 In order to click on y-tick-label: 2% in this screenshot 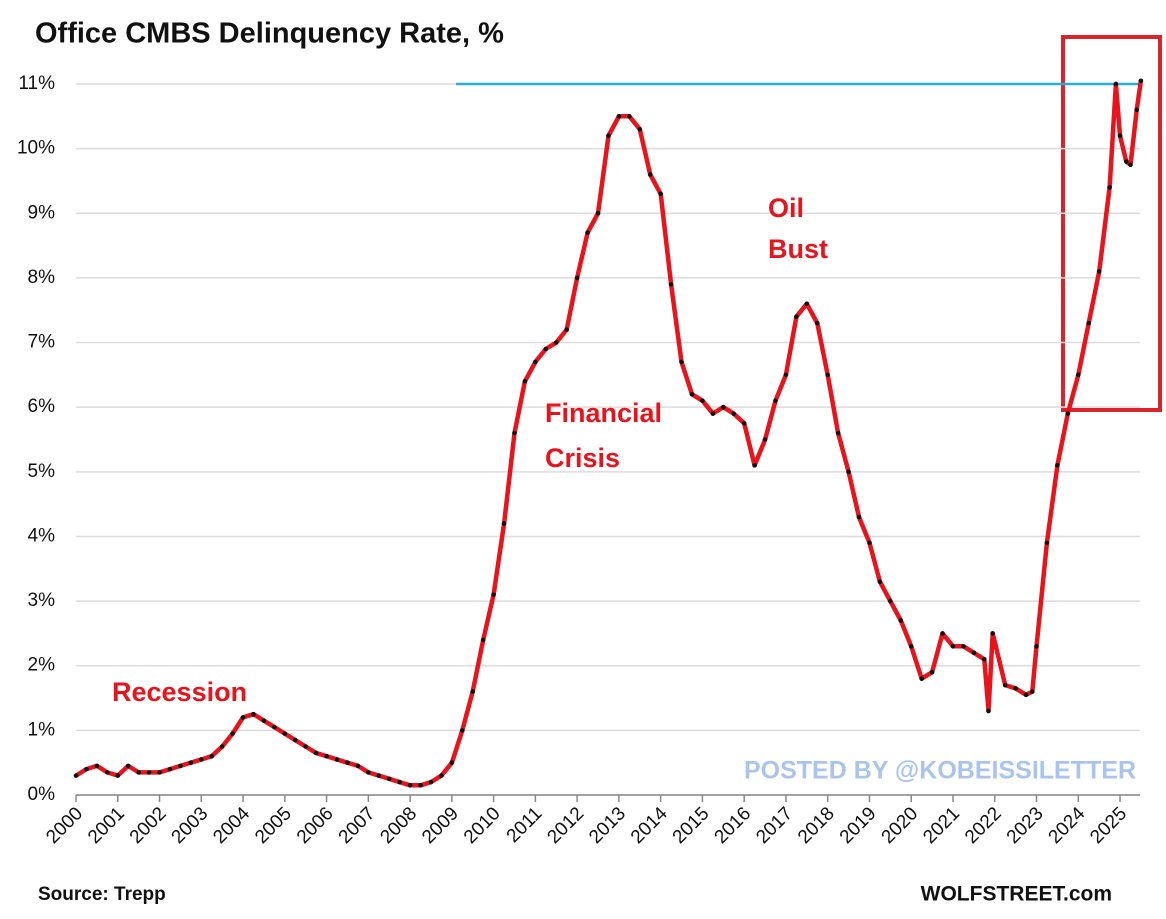, I will do `click(42, 665)`.